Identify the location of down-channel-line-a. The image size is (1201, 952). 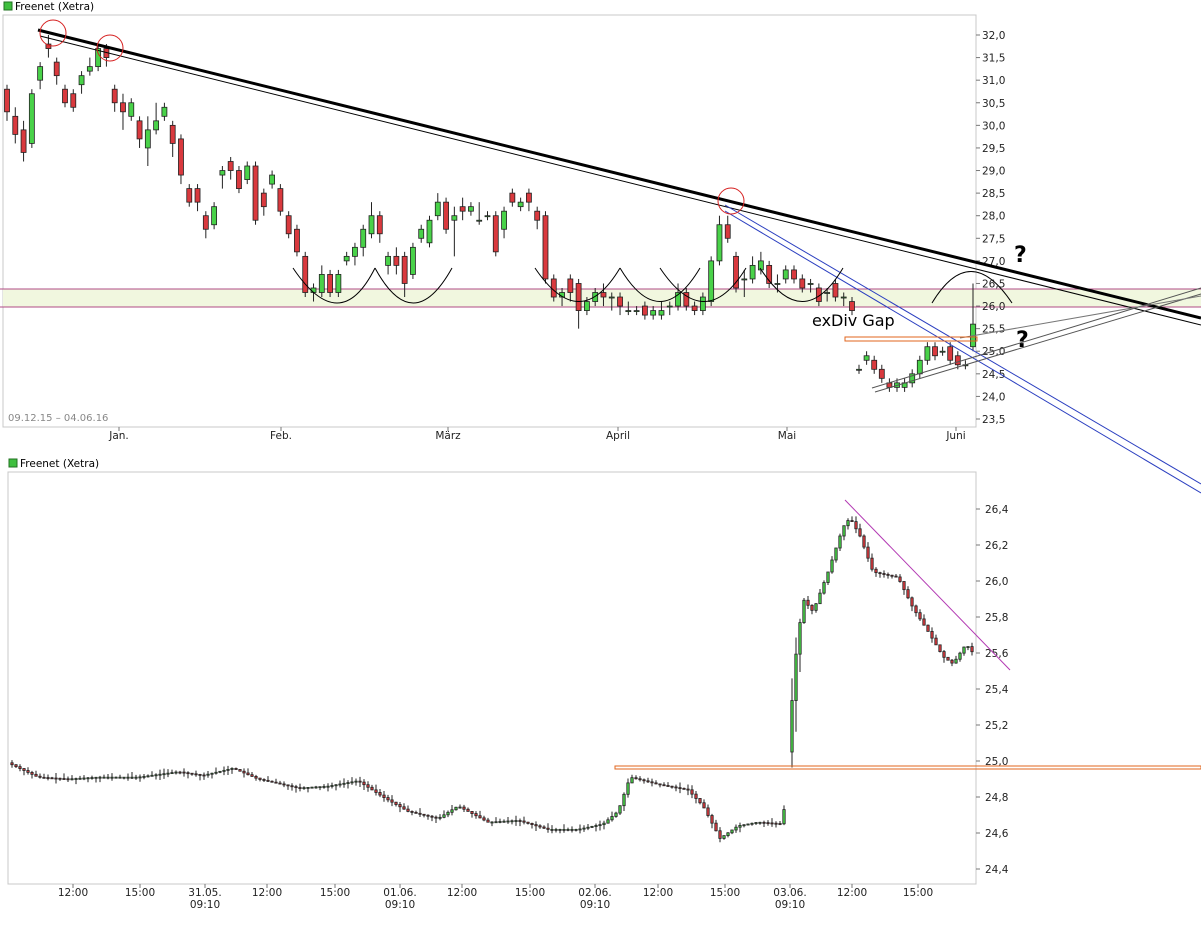
(962, 344).